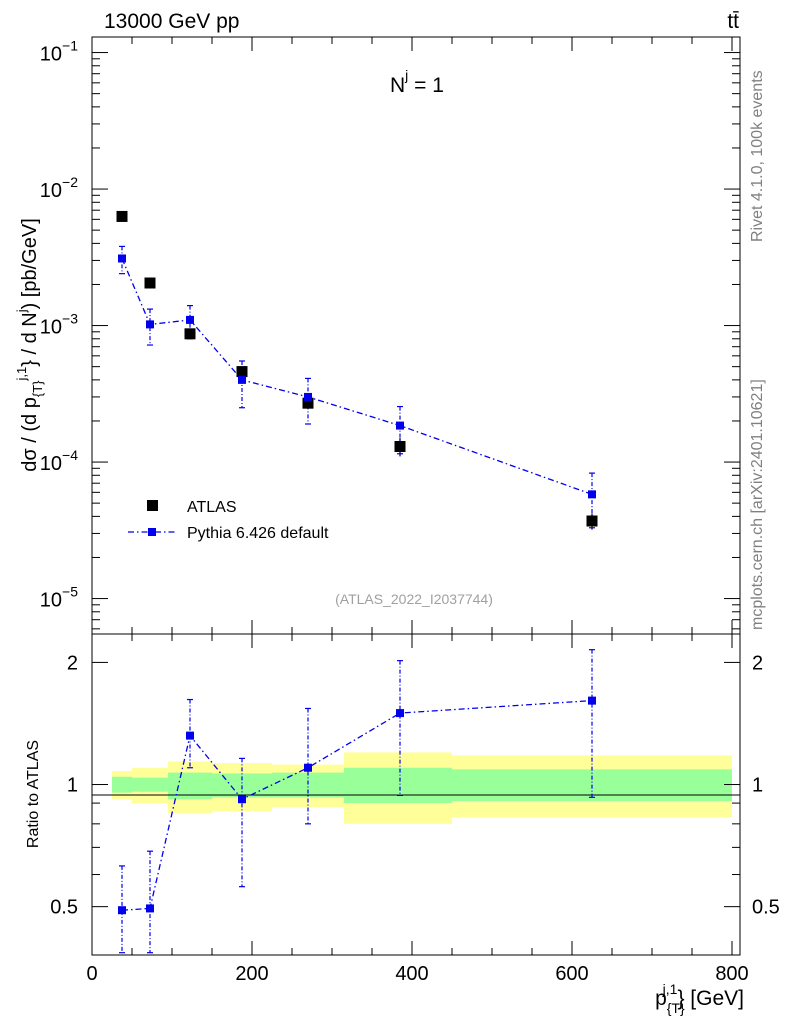  I want to click on ratio-ytick-label-left: 2, so click(72, 663).